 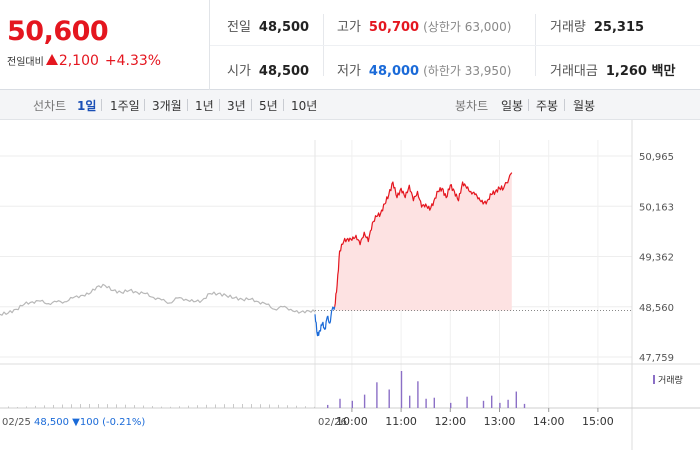 I want to click on today-down-line, so click(x=325, y=321).